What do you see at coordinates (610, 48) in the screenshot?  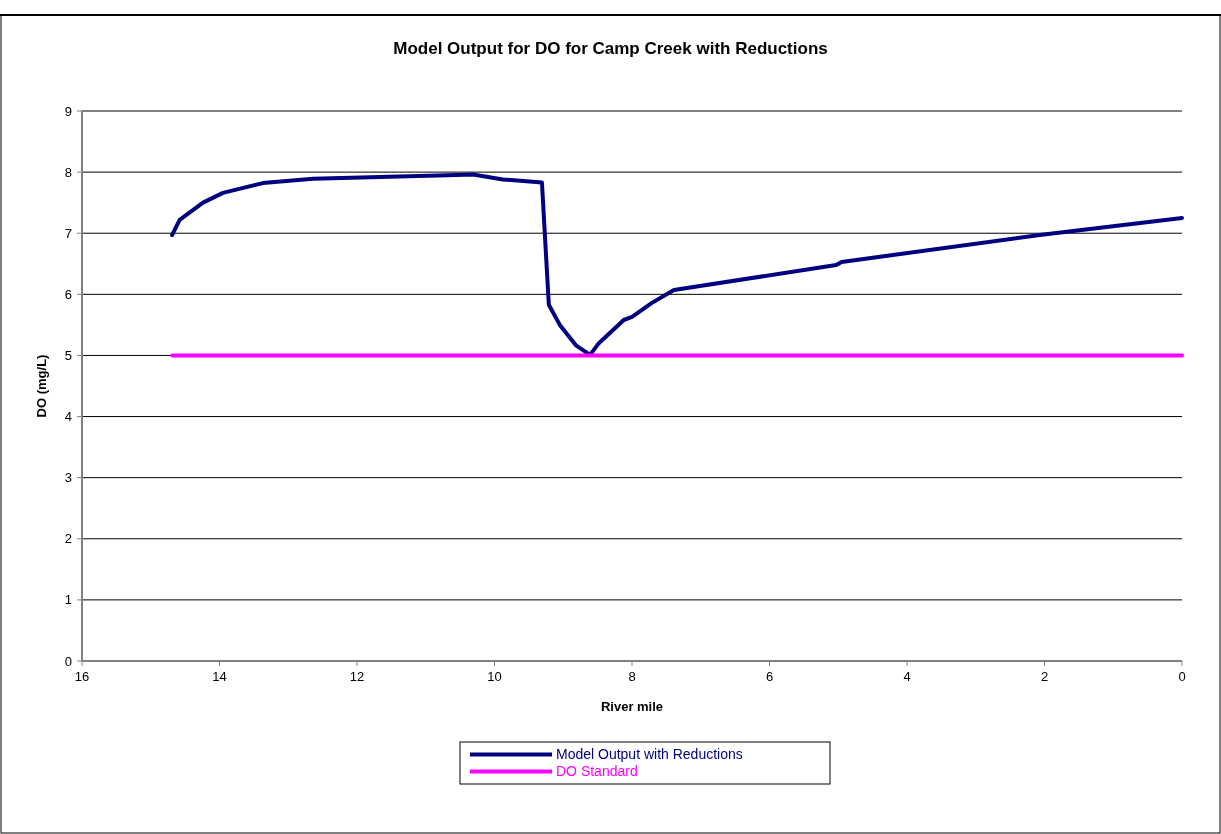 I see `chart-title: Model Output for DO for Camp Creek with Reductions` at bounding box center [610, 48].